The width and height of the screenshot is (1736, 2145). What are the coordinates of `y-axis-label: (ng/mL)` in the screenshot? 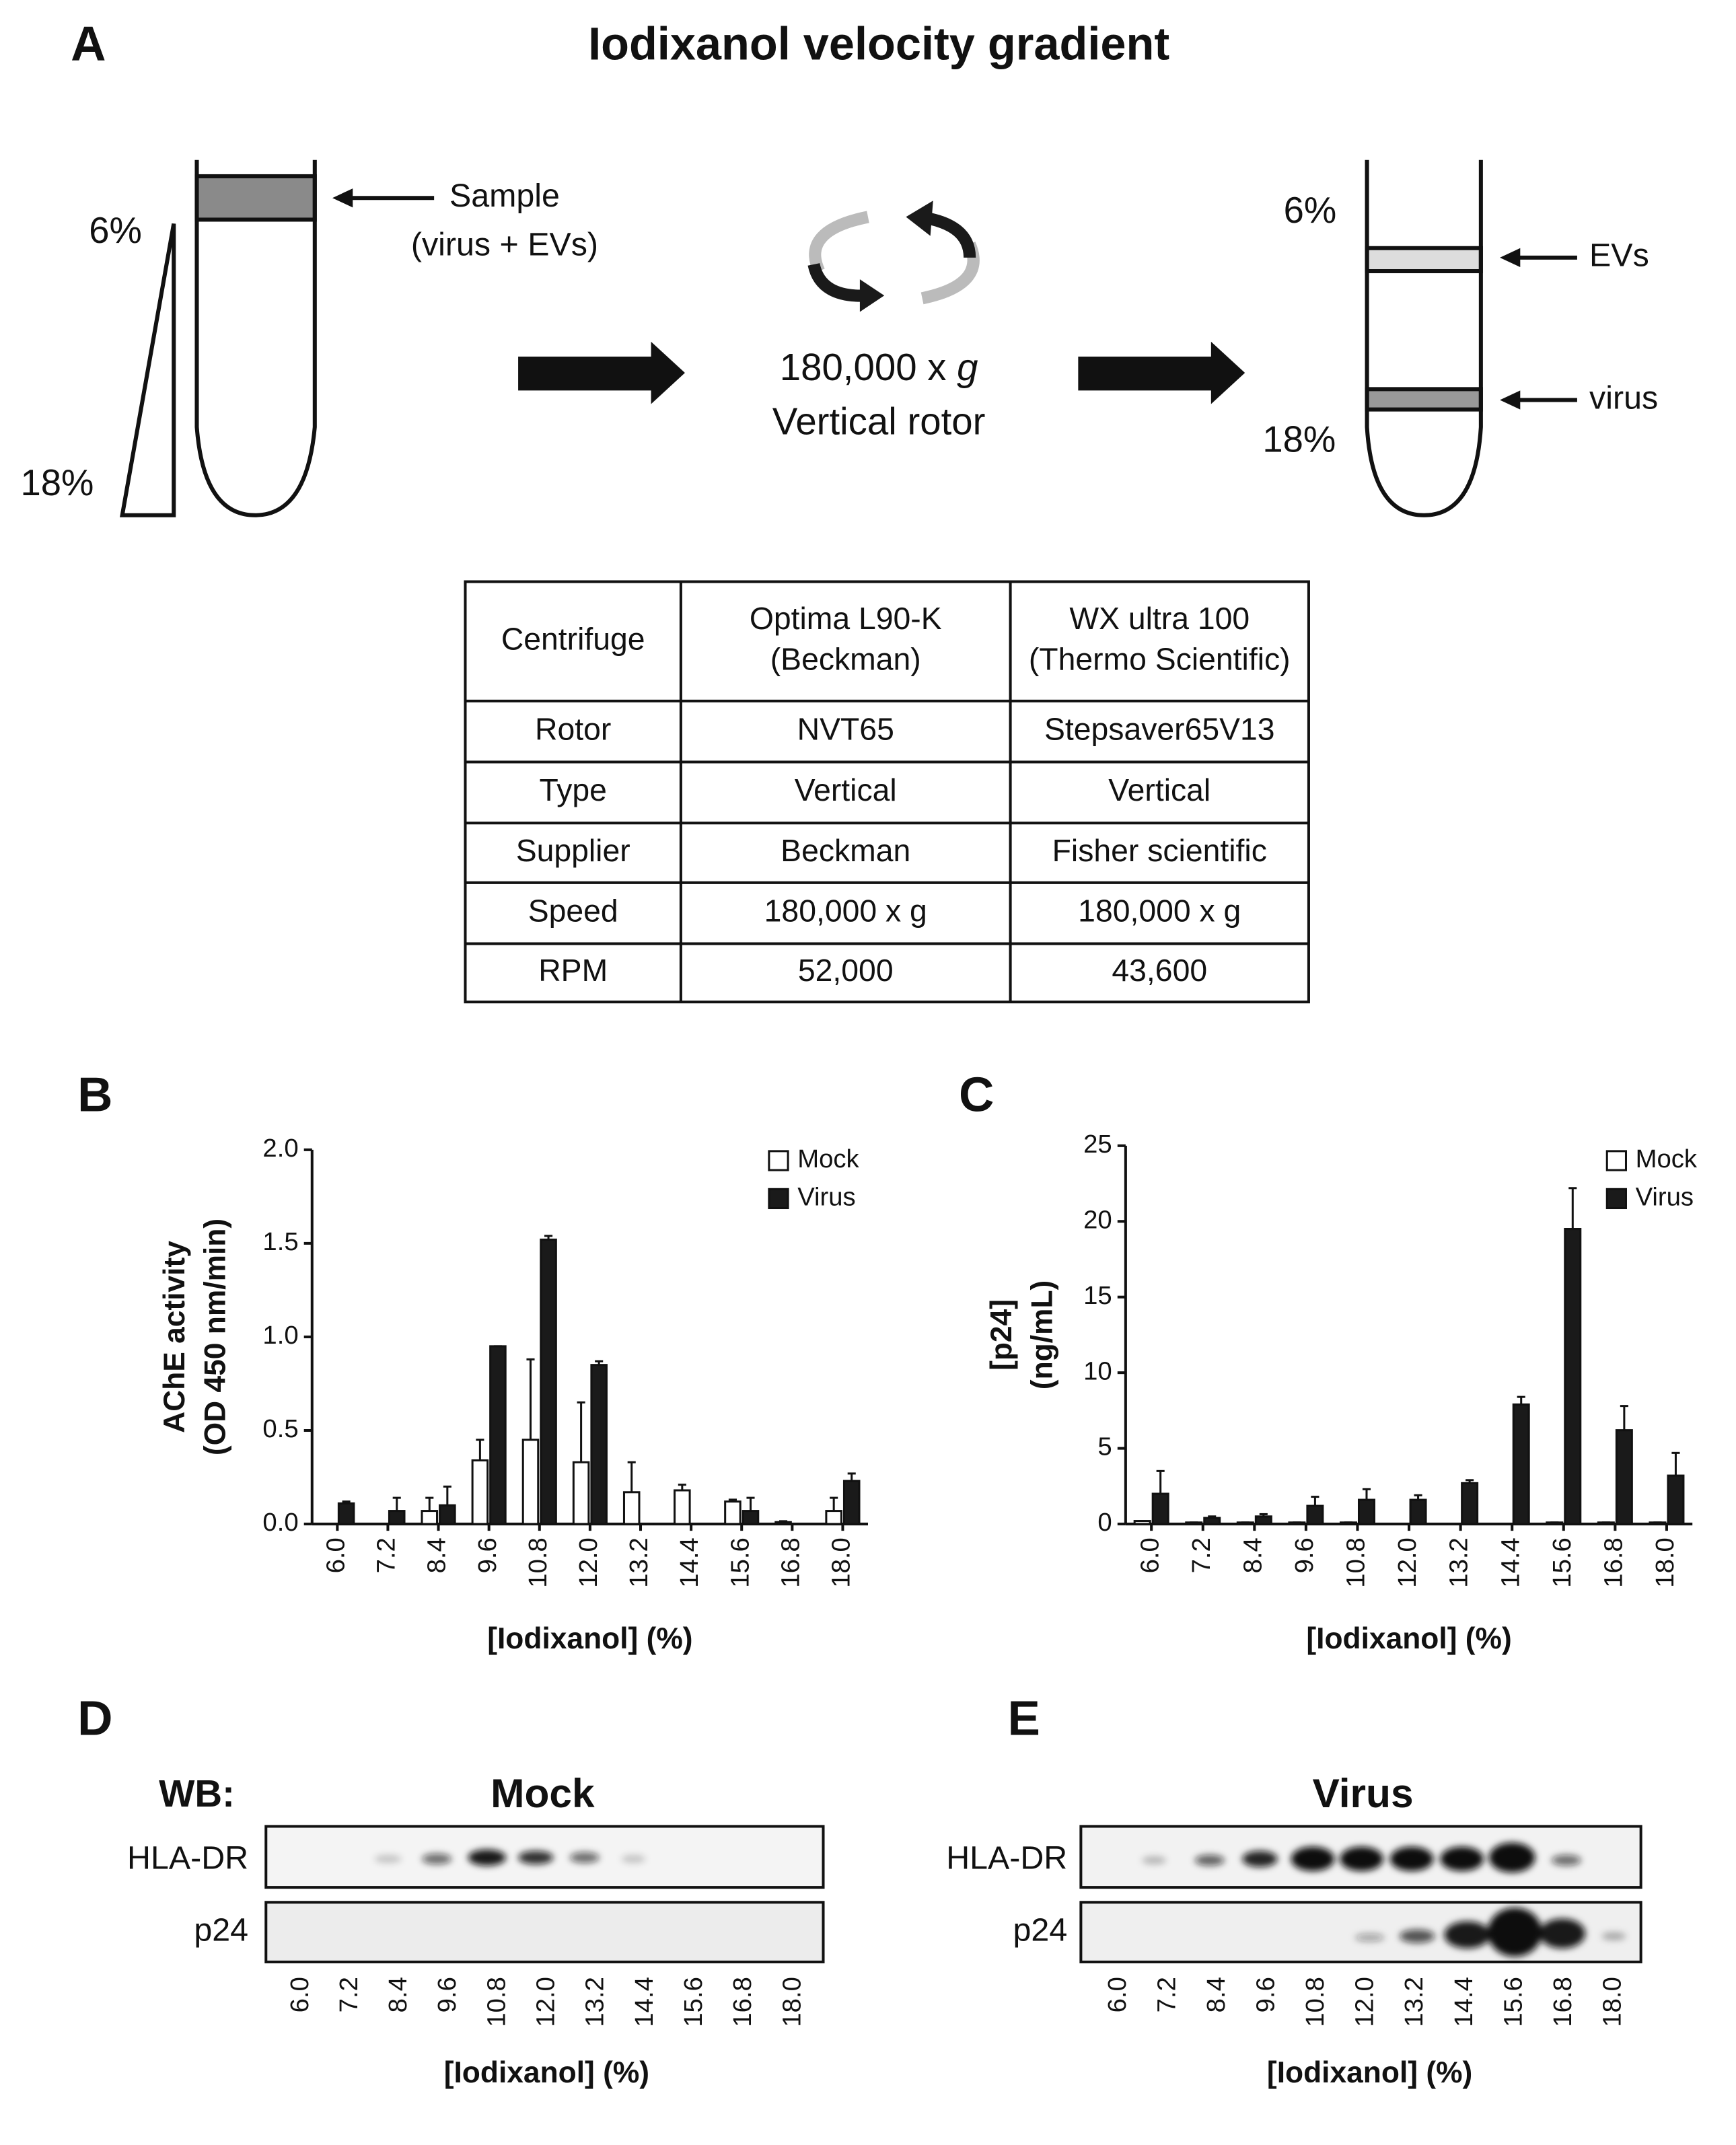 It's located at (1042, 1334).